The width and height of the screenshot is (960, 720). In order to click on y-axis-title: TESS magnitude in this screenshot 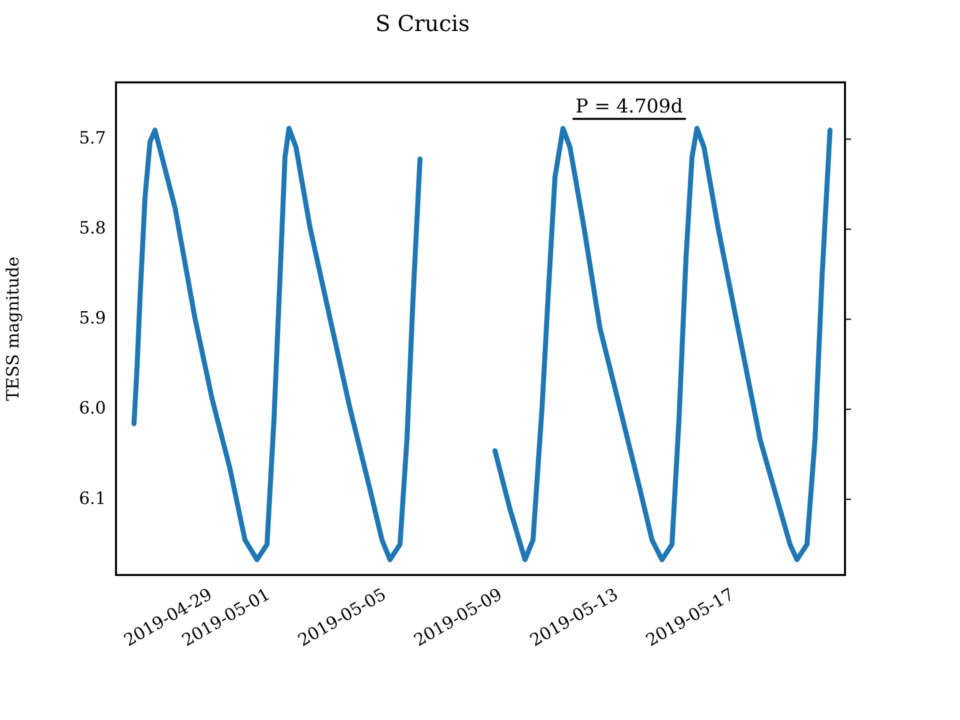, I will do `click(14, 328)`.